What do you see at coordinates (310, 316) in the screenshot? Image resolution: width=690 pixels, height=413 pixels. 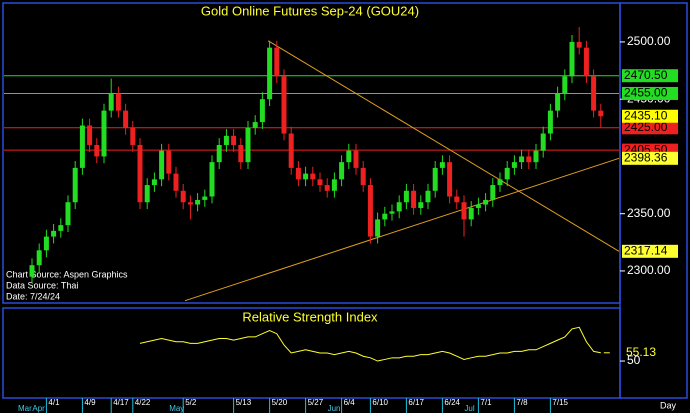 I see `rsi-title: Relative Strength Index` at bounding box center [310, 316].